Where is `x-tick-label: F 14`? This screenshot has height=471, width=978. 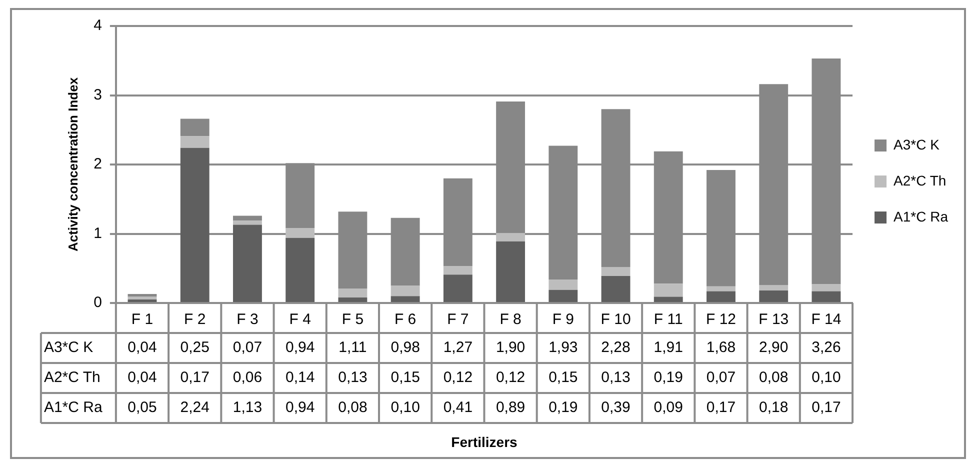 x-tick-label: F 14 is located at coordinates (826, 319).